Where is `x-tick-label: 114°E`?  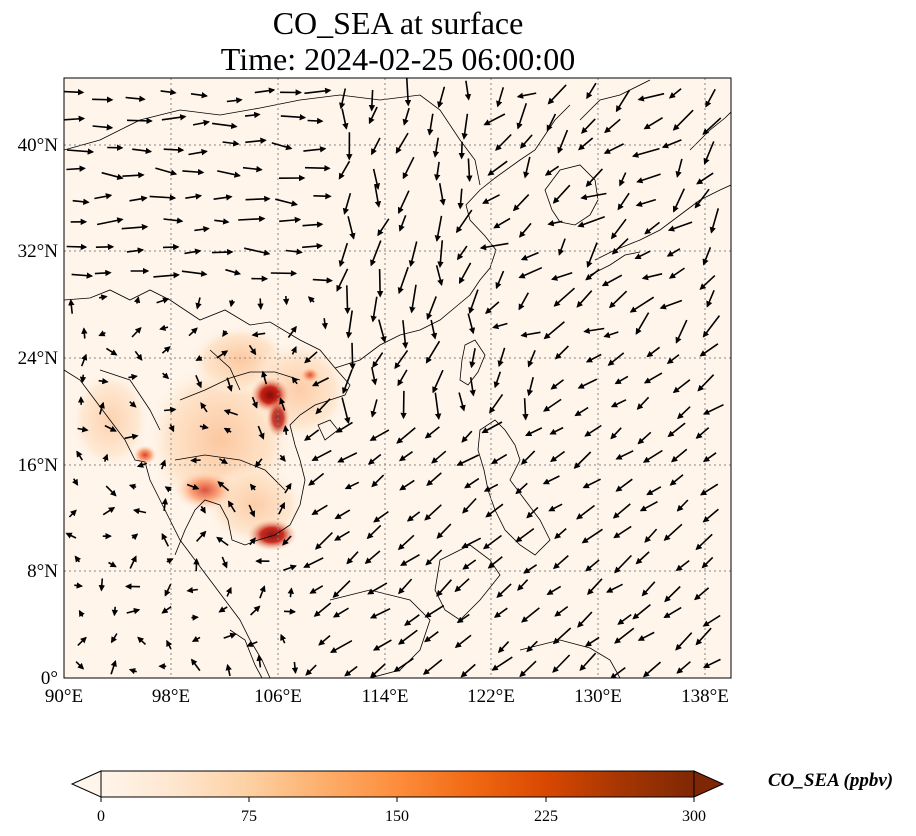 x-tick-label: 114°E is located at coordinates (385, 696).